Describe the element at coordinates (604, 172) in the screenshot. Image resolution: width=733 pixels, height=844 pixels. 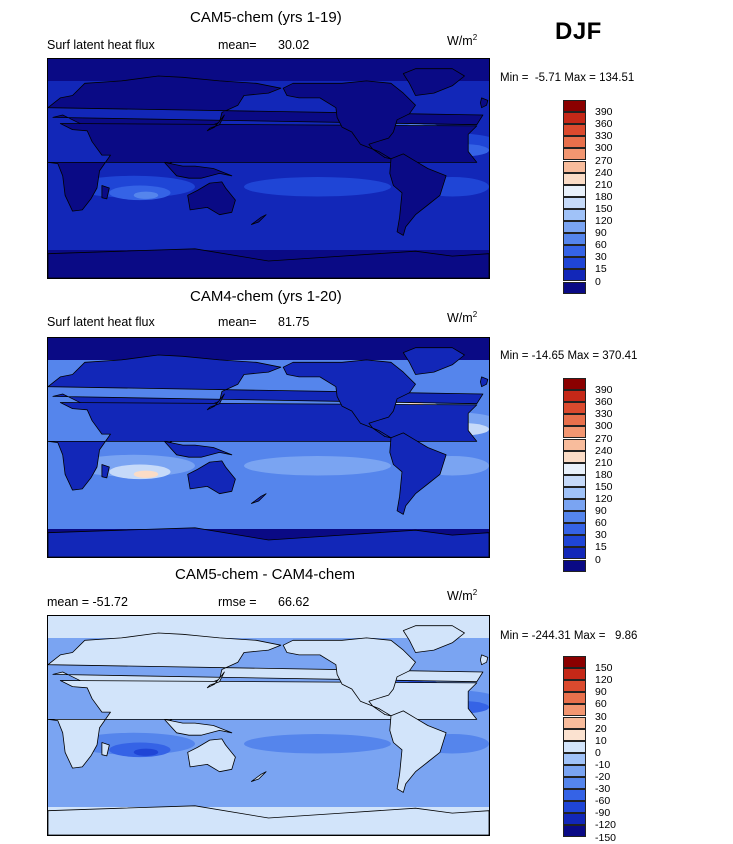
I see `colorbar-tick-label: 240` at that location.